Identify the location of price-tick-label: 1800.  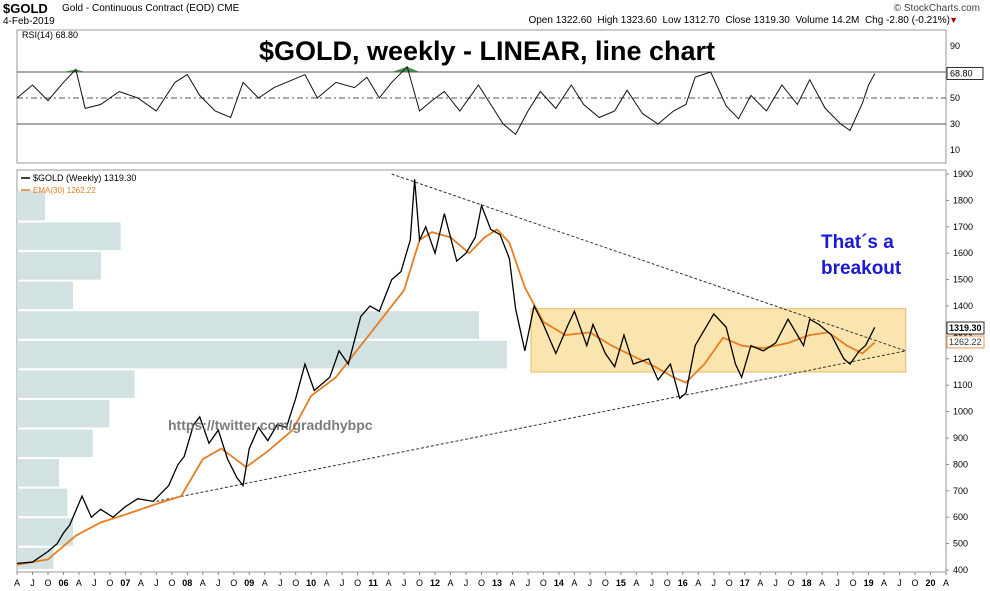
(963, 200).